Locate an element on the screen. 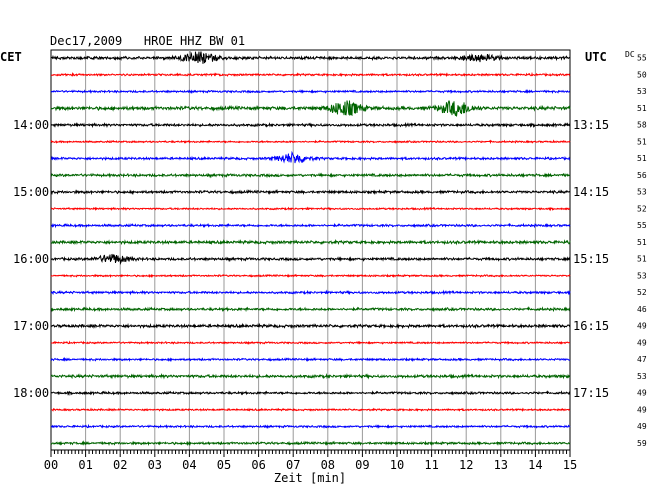  x-tick-label: 09 is located at coordinates (362, 465).